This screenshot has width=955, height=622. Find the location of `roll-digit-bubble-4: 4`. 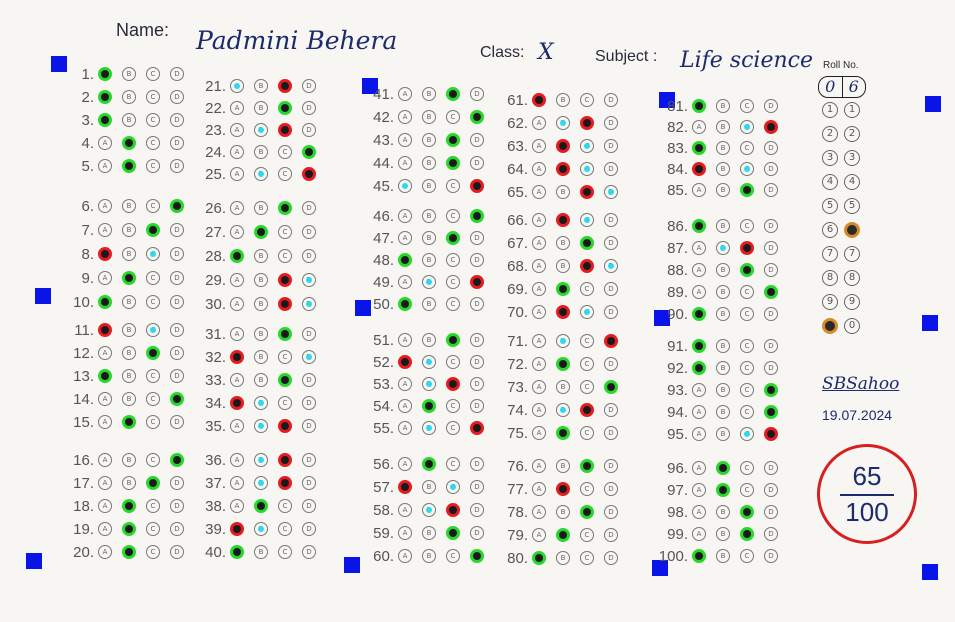

roll-digit-bubble-4: 4 is located at coordinates (852, 182).